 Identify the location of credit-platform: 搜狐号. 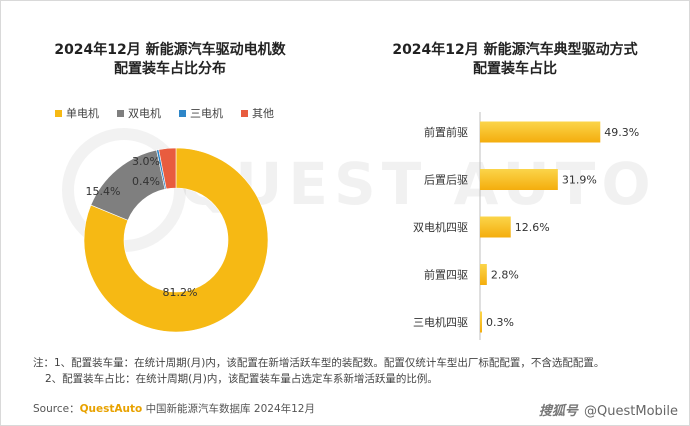
(558, 411).